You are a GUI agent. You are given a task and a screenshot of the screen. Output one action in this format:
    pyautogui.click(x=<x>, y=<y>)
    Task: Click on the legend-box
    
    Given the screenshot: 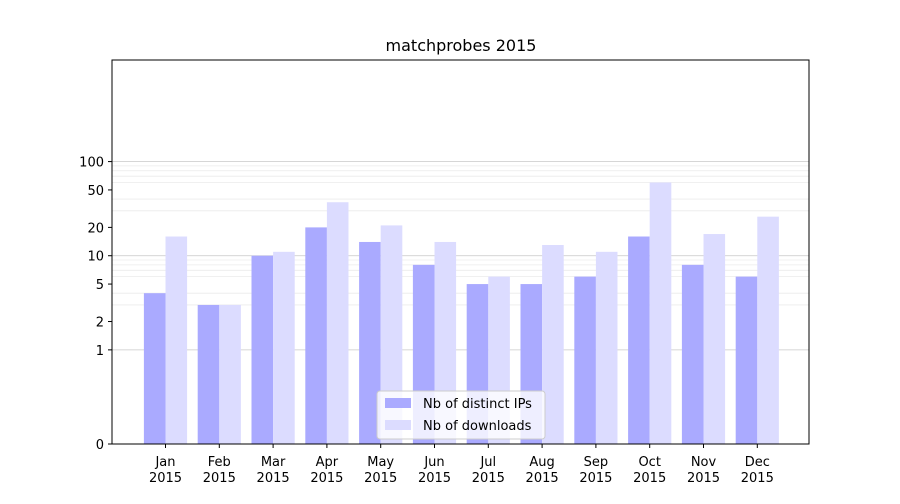 What is the action you would take?
    pyautogui.click(x=461, y=415)
    